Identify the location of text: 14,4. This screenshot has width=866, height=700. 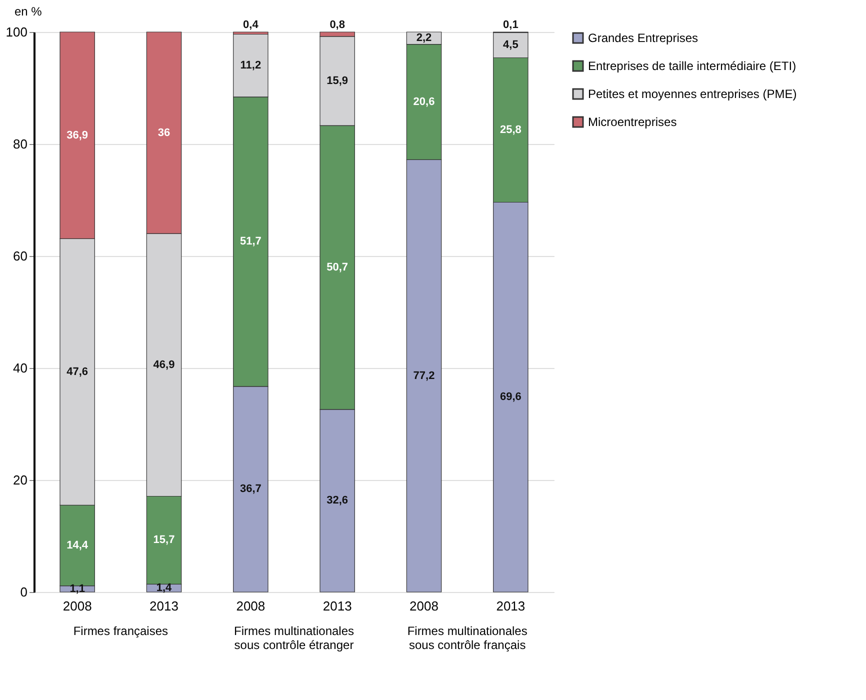
(77, 546).